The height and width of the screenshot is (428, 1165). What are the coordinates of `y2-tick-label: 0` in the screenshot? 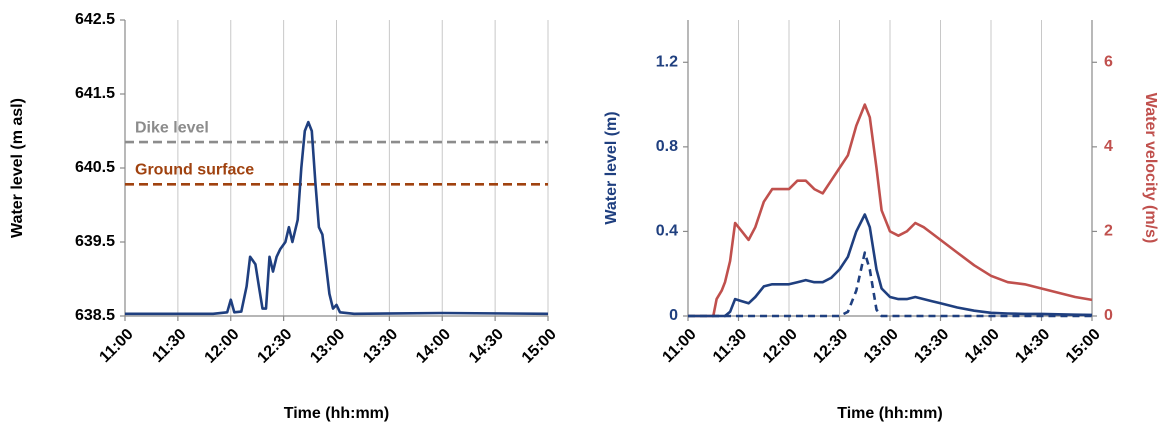 It's located at (1108, 315).